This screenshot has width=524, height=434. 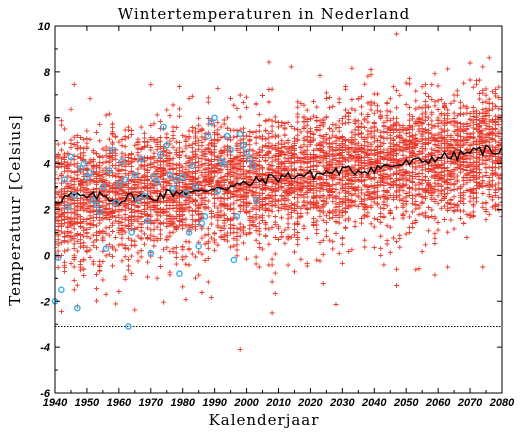 What do you see at coordinates (45, 348) in the screenshot?
I see `y-tick-label: -4` at bounding box center [45, 348].